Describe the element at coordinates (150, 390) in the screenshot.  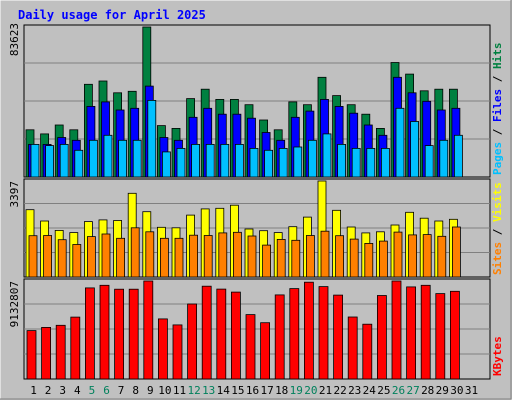
I see `day-label: 9` at that location.